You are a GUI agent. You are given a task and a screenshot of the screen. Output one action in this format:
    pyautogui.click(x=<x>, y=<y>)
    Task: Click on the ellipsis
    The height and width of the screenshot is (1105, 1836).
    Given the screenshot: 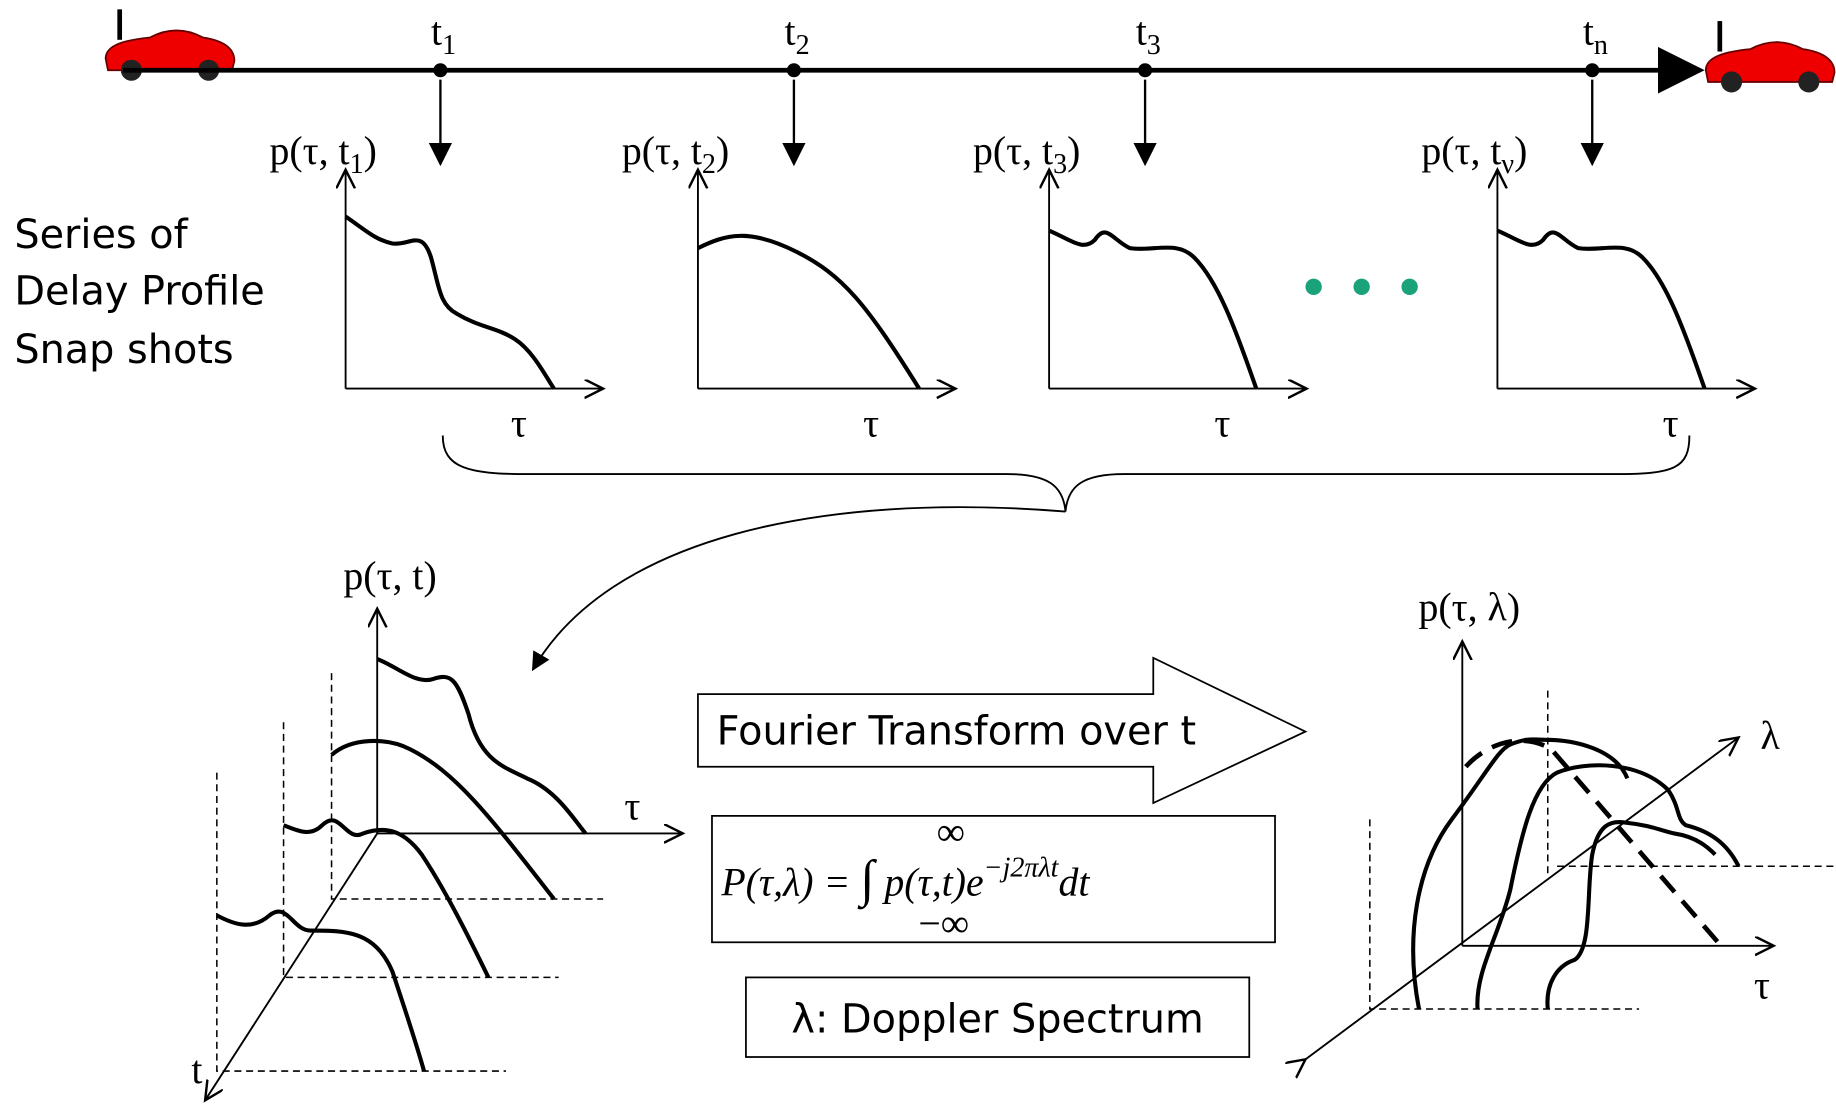 What is the action you would take?
    pyautogui.click(x=1361, y=286)
    